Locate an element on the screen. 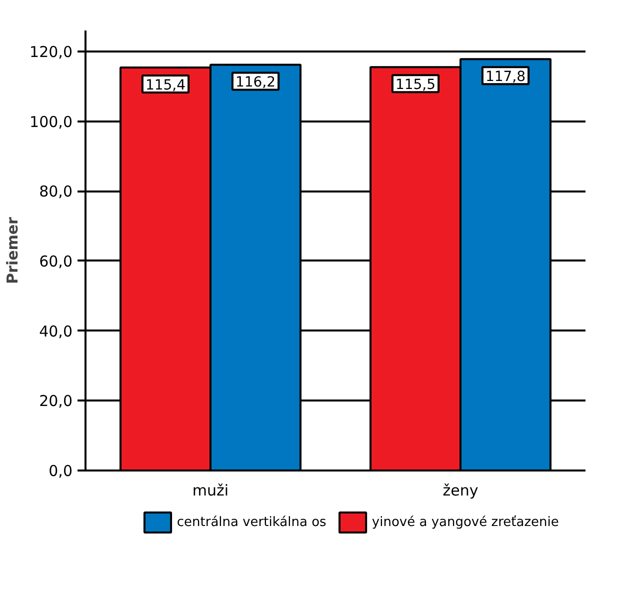 The width and height of the screenshot is (636, 610). y-tick-label: 40,0 is located at coordinates (56, 331).